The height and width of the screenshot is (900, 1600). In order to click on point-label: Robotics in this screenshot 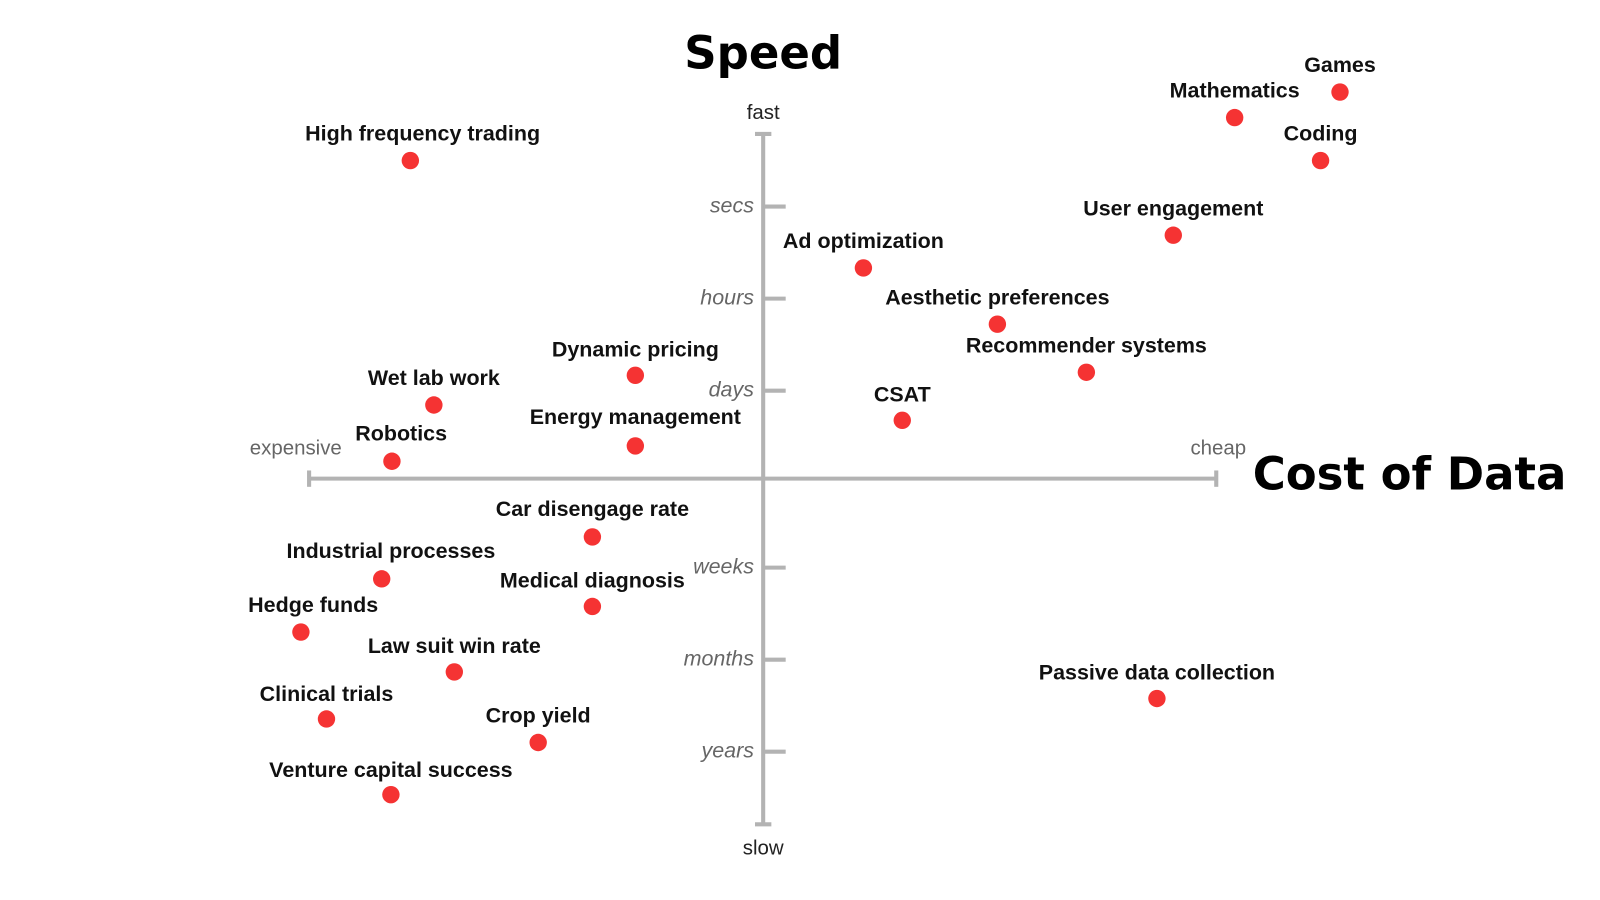, I will do `click(401, 433)`.